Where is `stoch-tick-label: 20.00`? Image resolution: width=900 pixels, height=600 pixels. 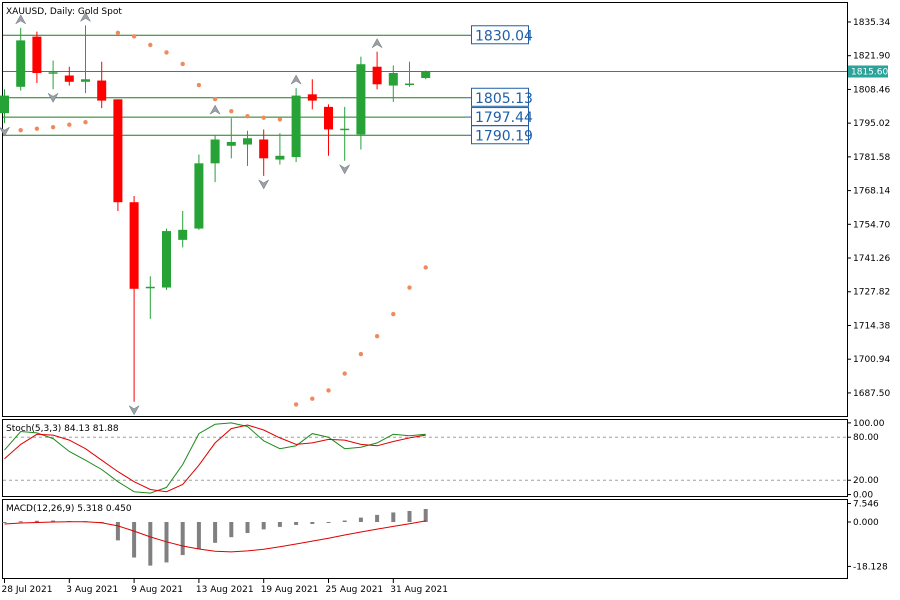
stoch-tick-label: 20.00 is located at coordinates (866, 481).